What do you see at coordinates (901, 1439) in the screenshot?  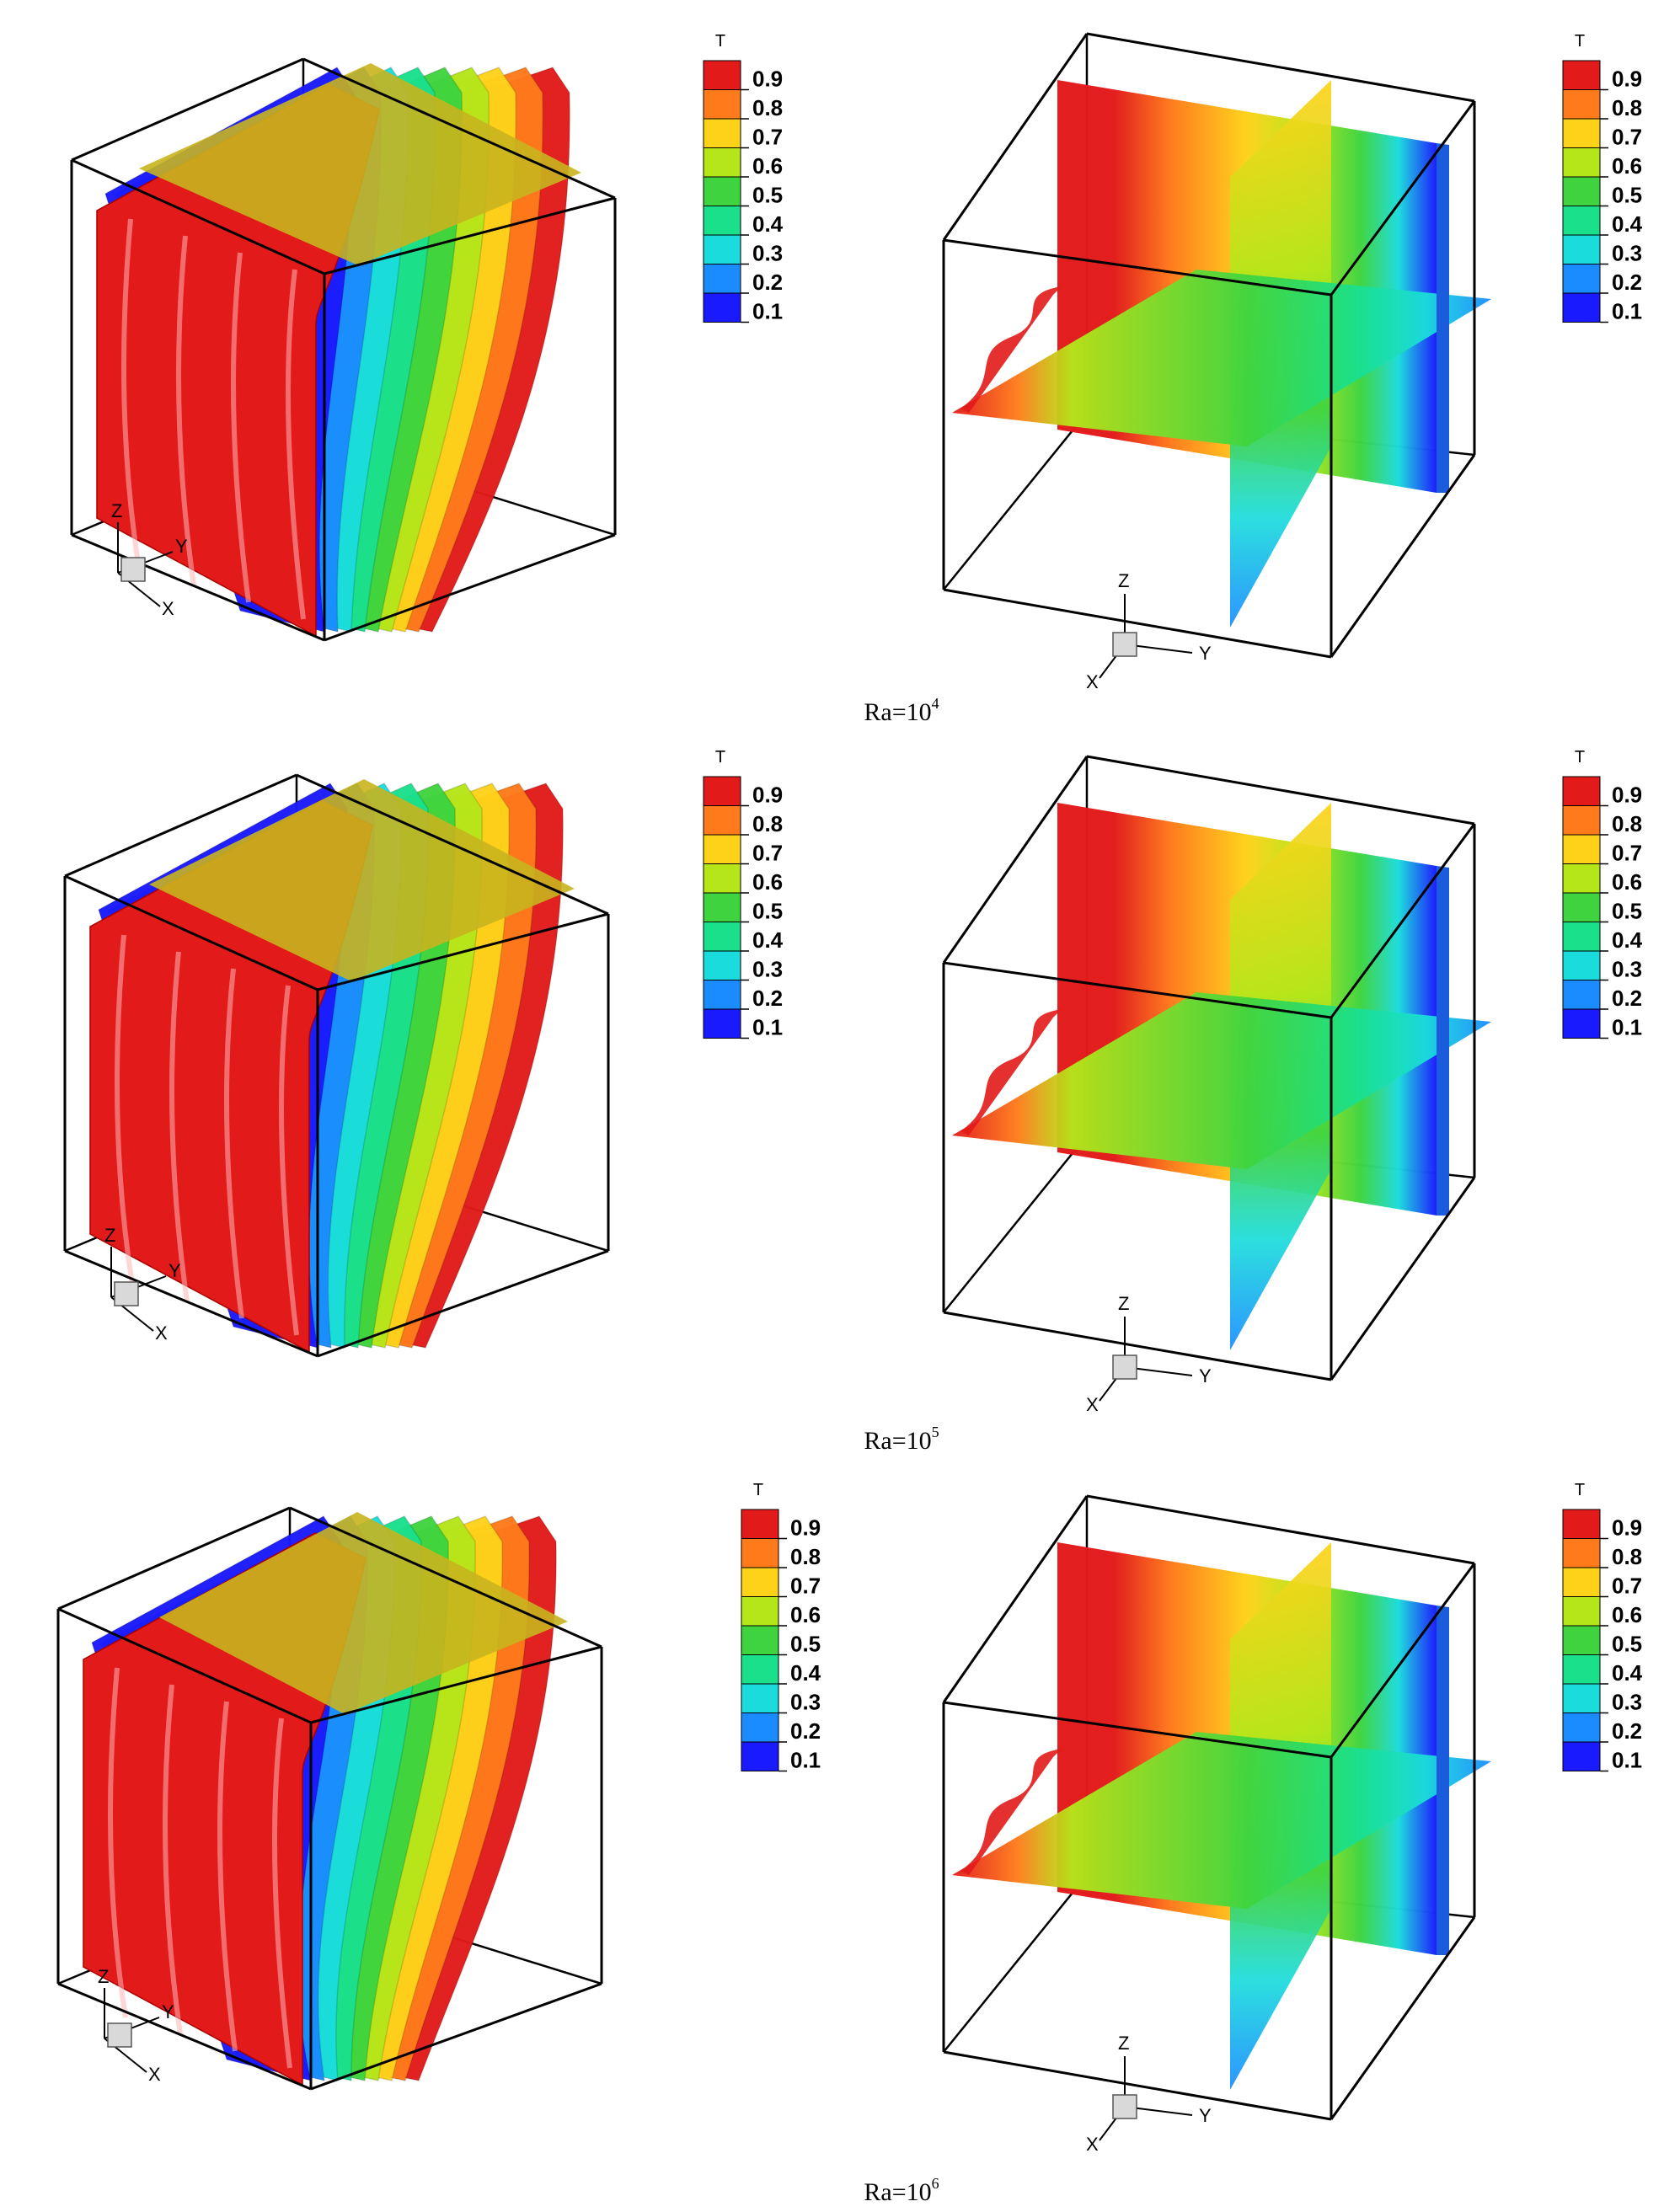 I see `row-caption: Ra=105` at bounding box center [901, 1439].